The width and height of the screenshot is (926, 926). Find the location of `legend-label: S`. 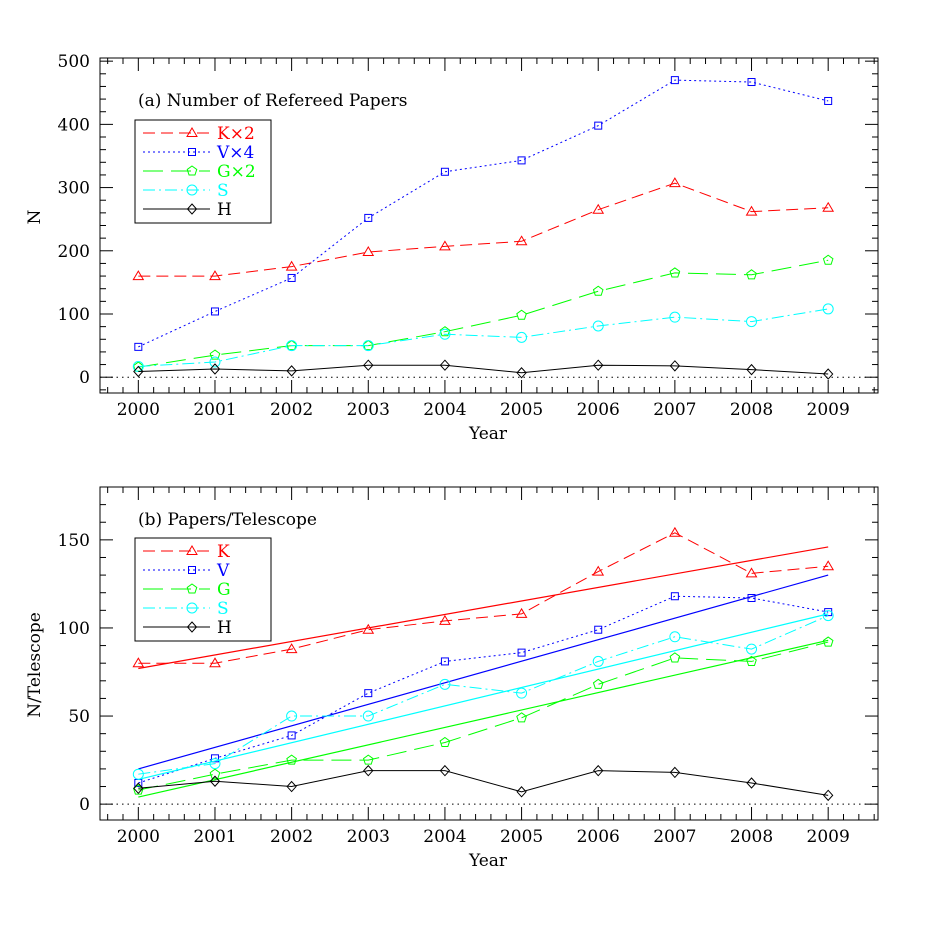

legend-label: S is located at coordinates (223, 191).